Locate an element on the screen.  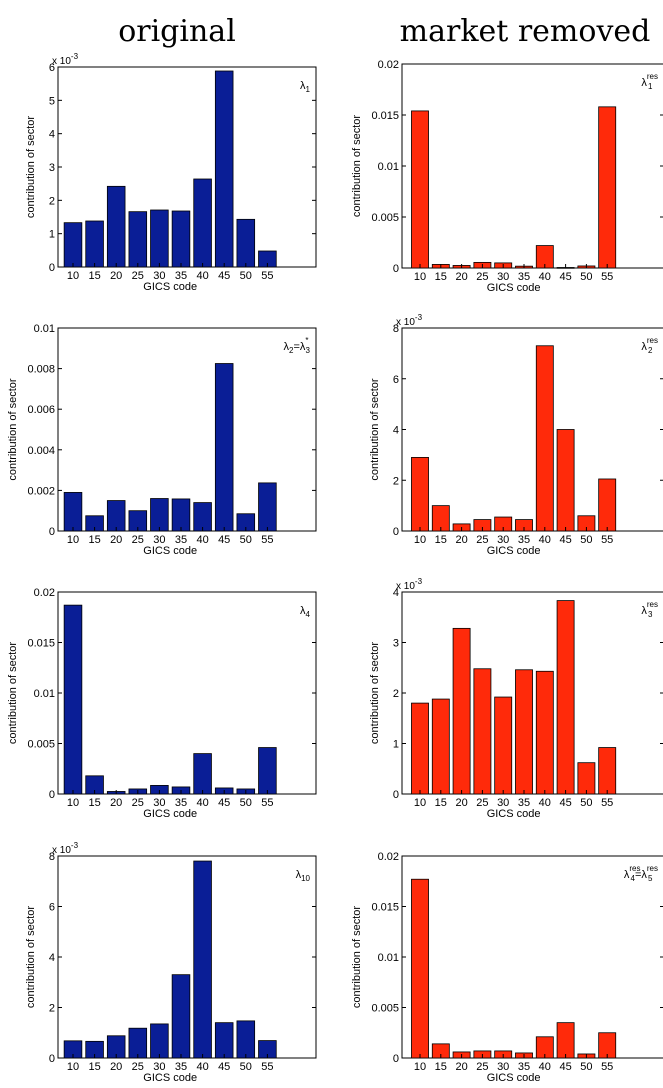
y-tick-label: 0.002 is located at coordinates (41, 491).